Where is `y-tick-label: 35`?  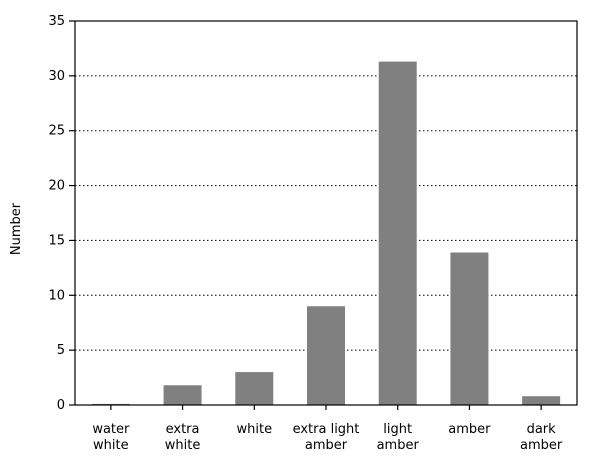
y-tick-label: 35 is located at coordinates (56, 21).